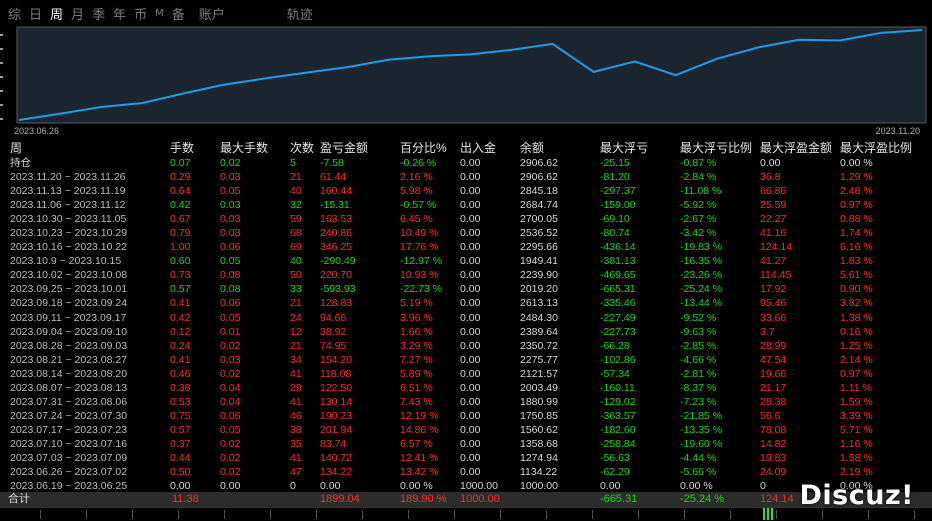 The image size is (932, 521). I want to click on cell-pnl: 163.53, so click(336, 219).